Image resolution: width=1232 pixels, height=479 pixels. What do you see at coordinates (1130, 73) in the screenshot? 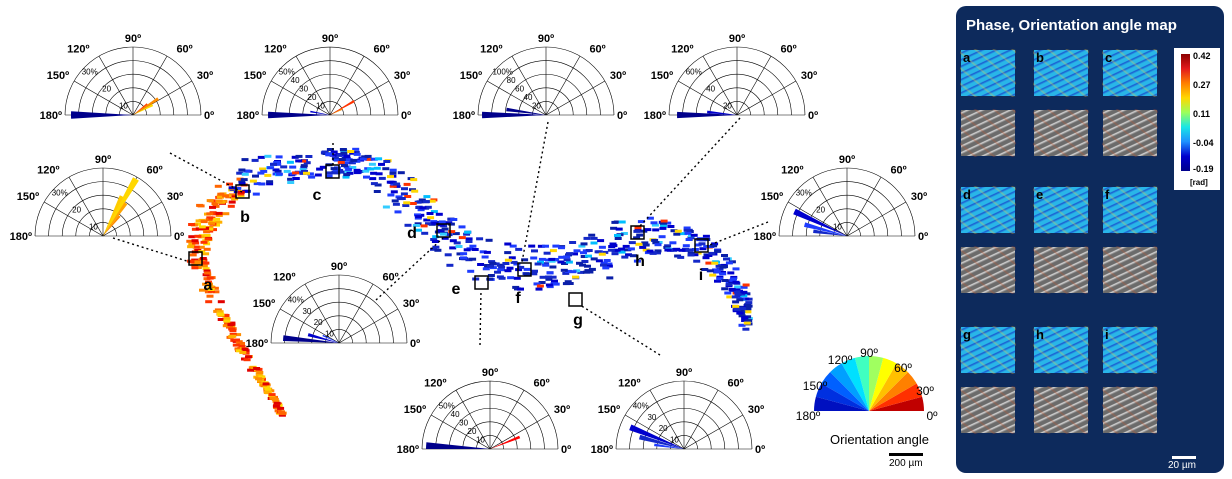
I see `phase-map-tile: c` at bounding box center [1130, 73].